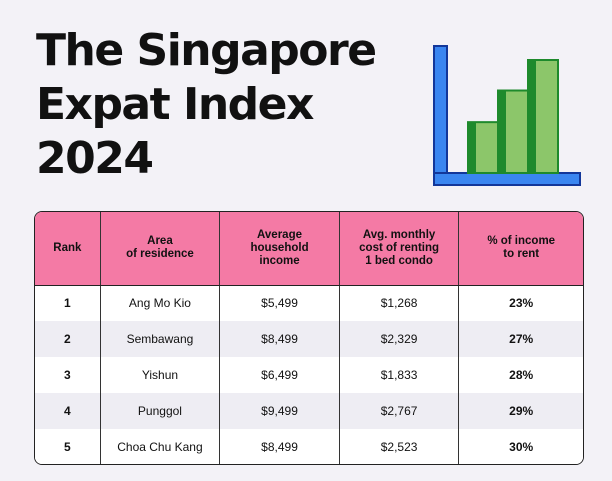 The image size is (612, 481). What do you see at coordinates (440, 115) in the screenshot?
I see `icon-y-axis` at bounding box center [440, 115].